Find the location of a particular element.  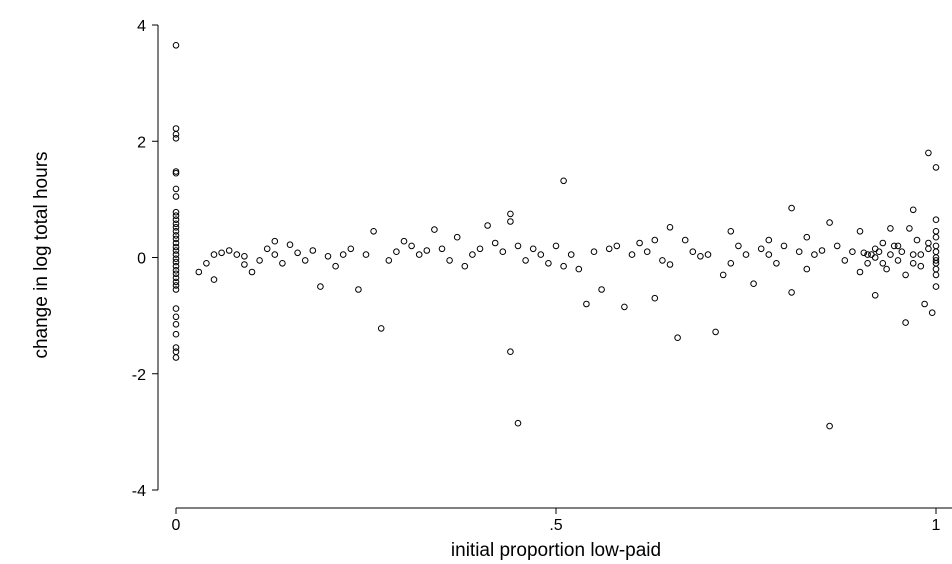

x-tick-label: 1 is located at coordinates (936, 525).